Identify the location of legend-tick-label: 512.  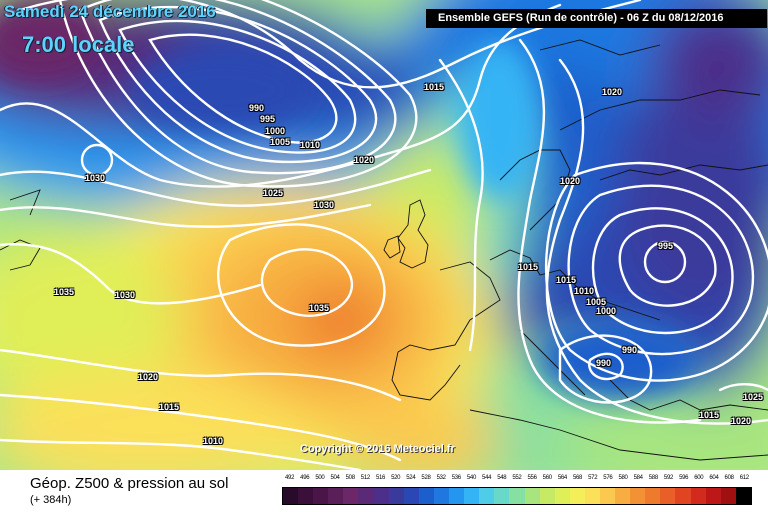
(365, 478).